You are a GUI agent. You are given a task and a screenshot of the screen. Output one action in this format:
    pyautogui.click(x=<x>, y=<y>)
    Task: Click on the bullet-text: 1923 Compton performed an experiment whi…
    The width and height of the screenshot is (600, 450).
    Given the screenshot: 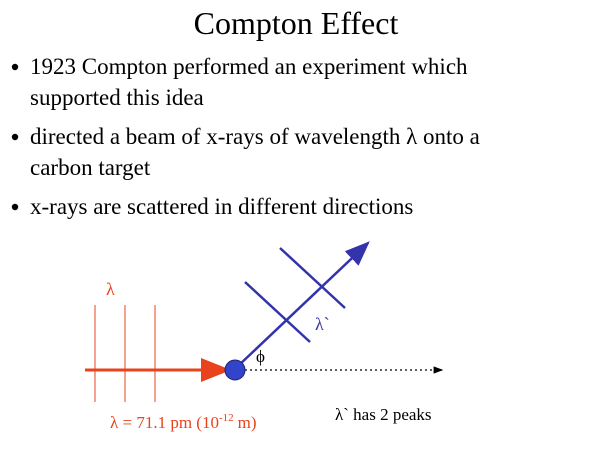 What is the action you would take?
    pyautogui.click(x=249, y=66)
    